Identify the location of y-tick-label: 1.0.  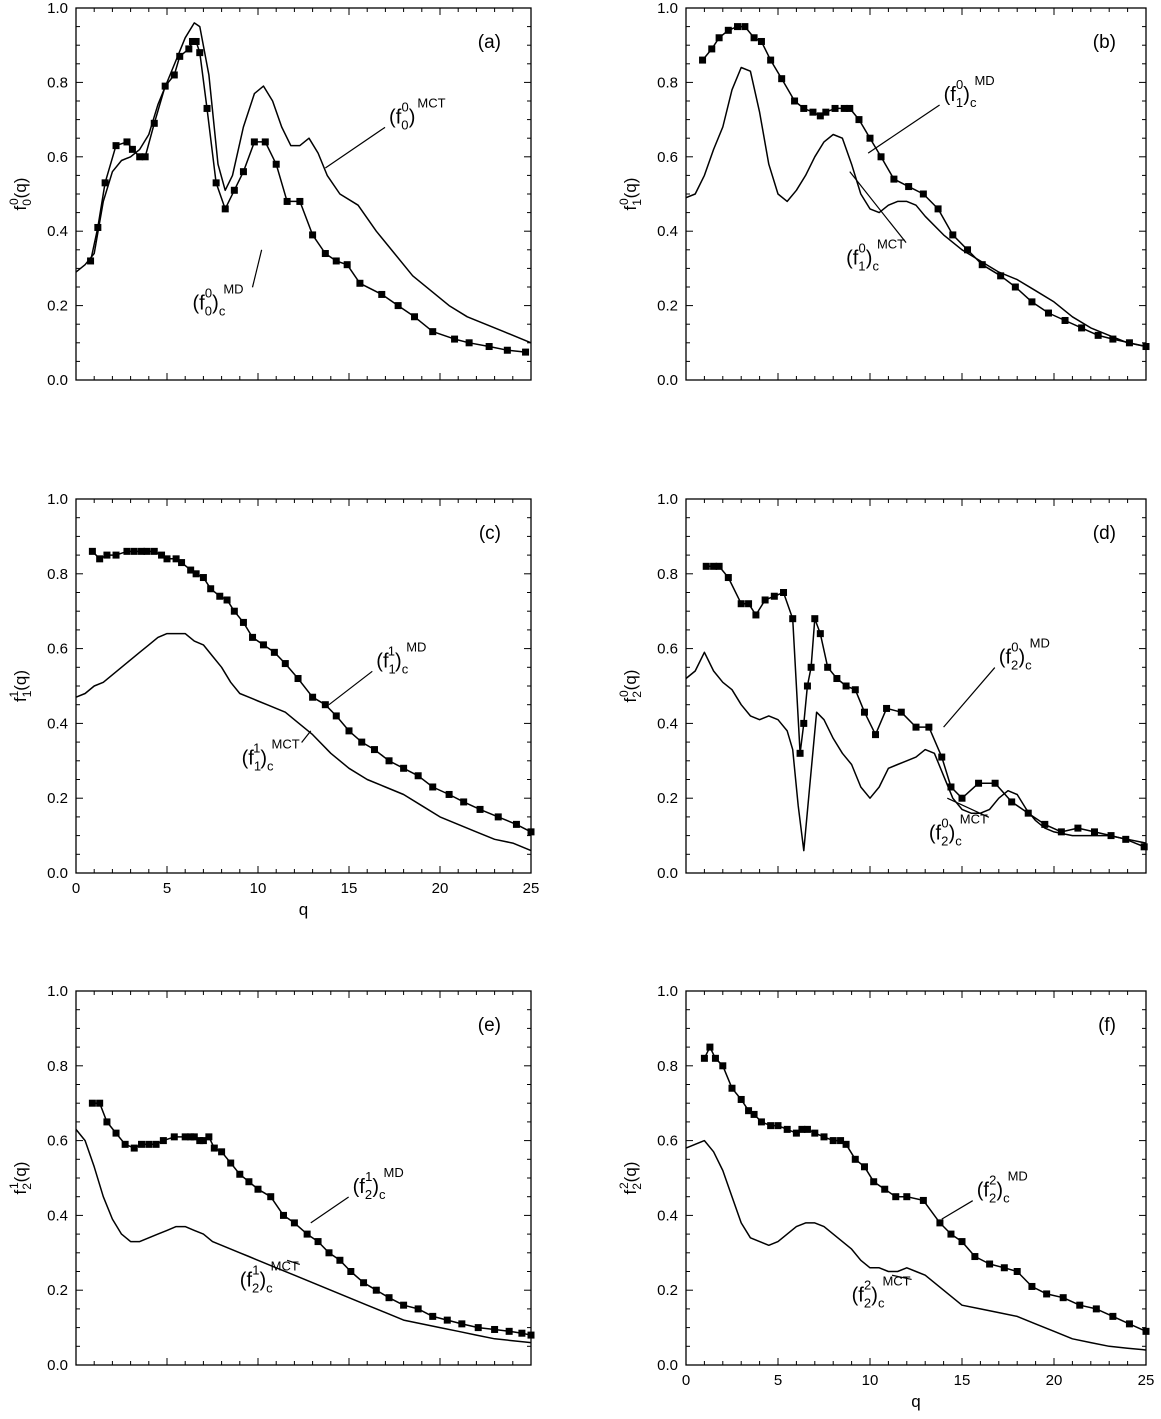
(57, 991).